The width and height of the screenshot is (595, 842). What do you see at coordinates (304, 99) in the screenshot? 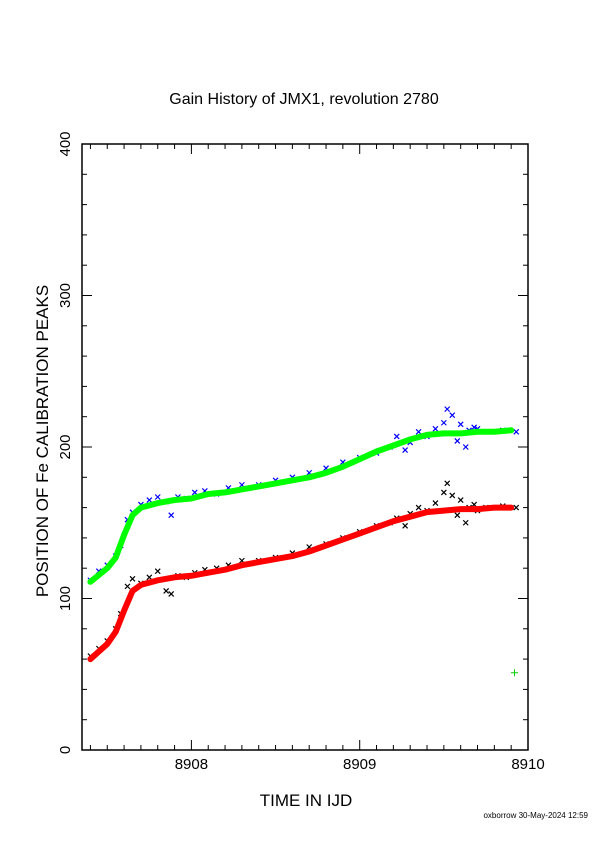
I see `chart-title: Gain History of JMX1, revolution 2780` at bounding box center [304, 99].